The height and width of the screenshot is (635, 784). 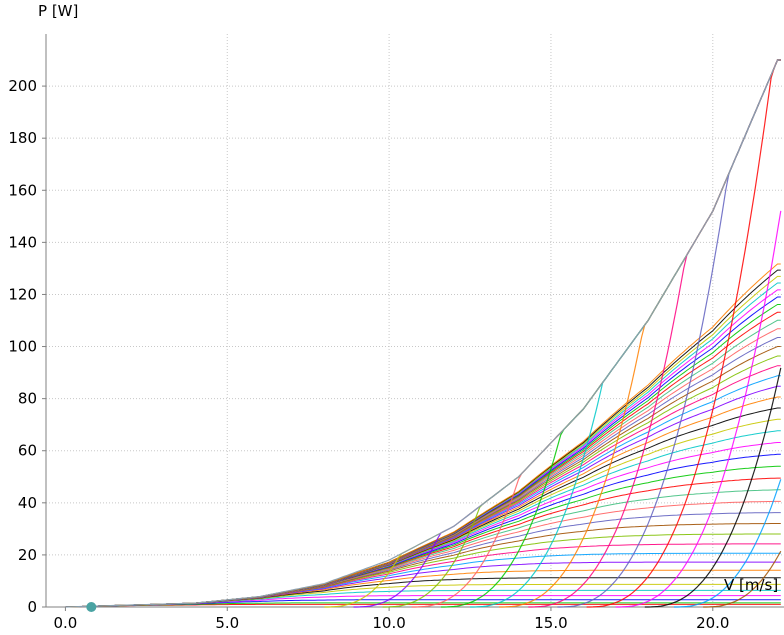 I want to click on y-tick-label: 100, so click(x=22, y=347).